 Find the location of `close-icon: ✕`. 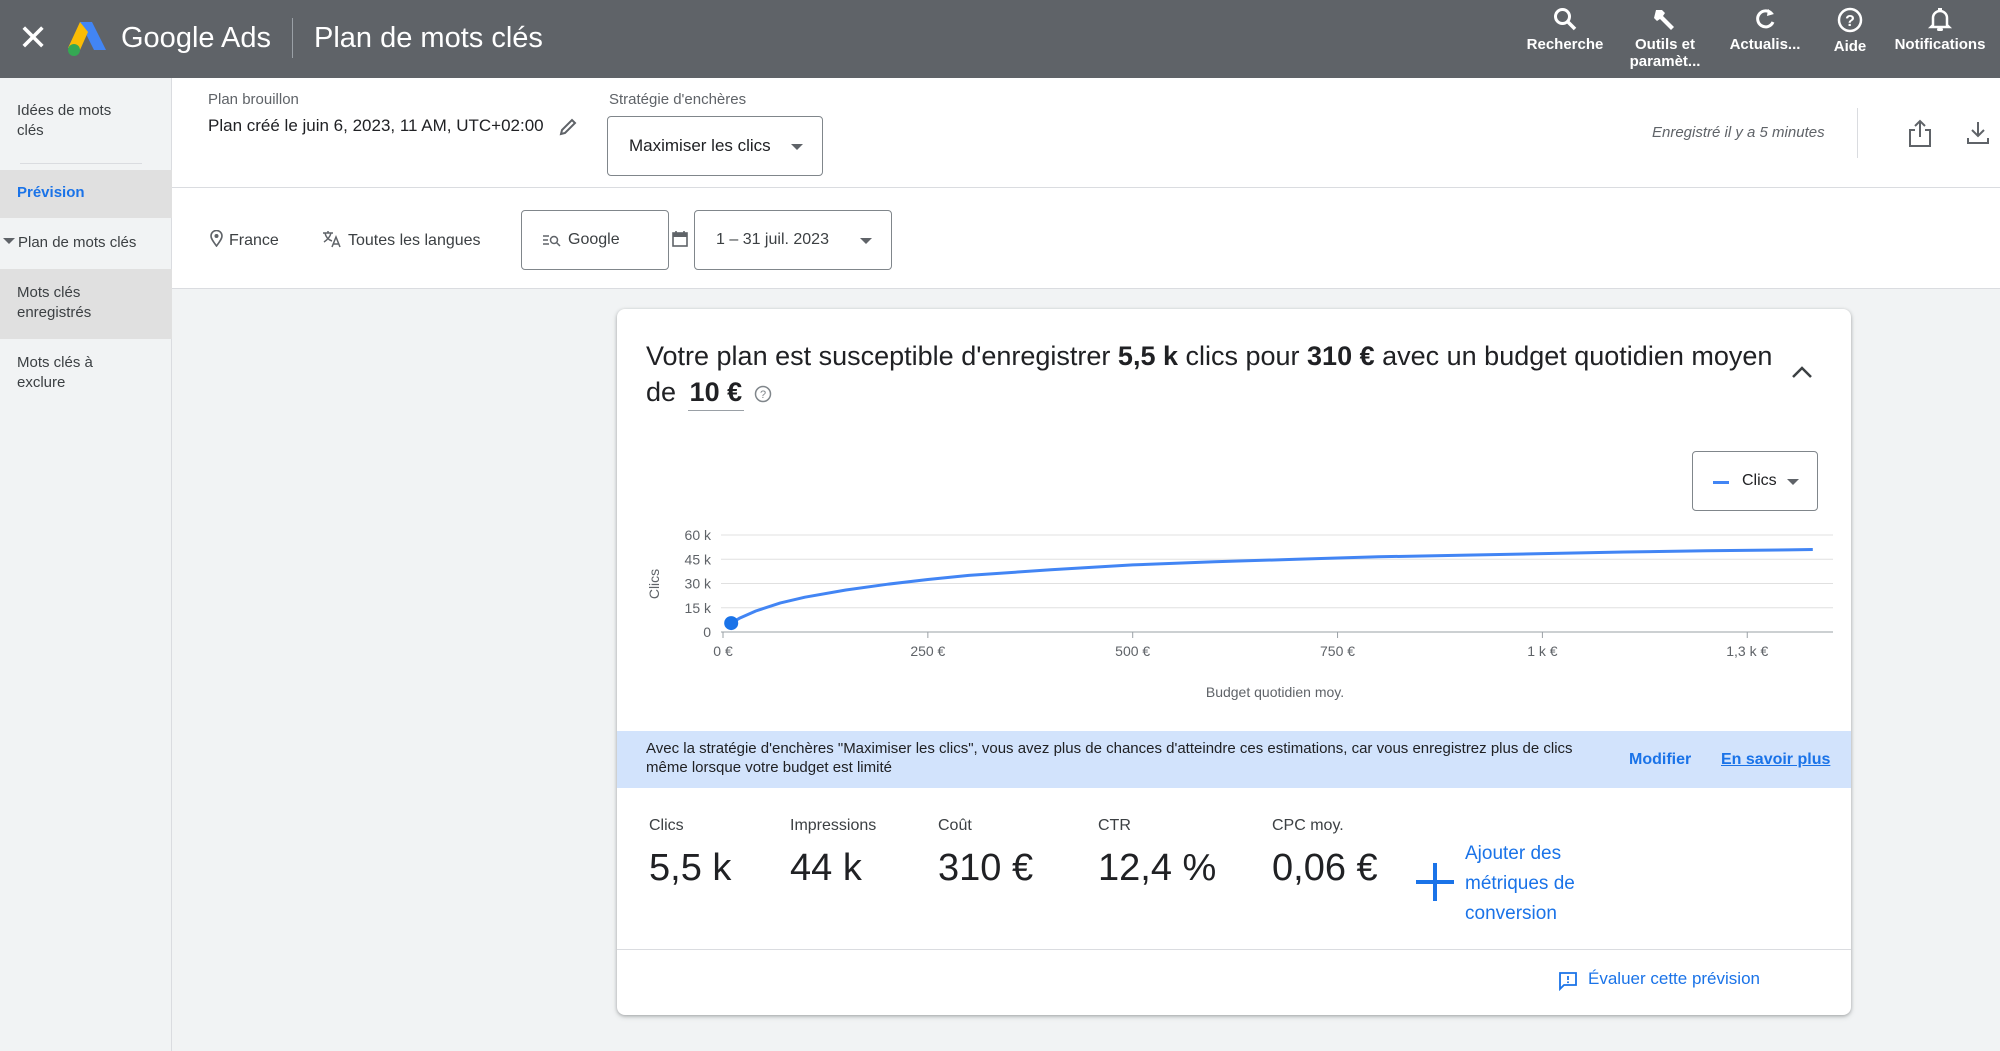

close-icon: ✕ is located at coordinates (33, 37).